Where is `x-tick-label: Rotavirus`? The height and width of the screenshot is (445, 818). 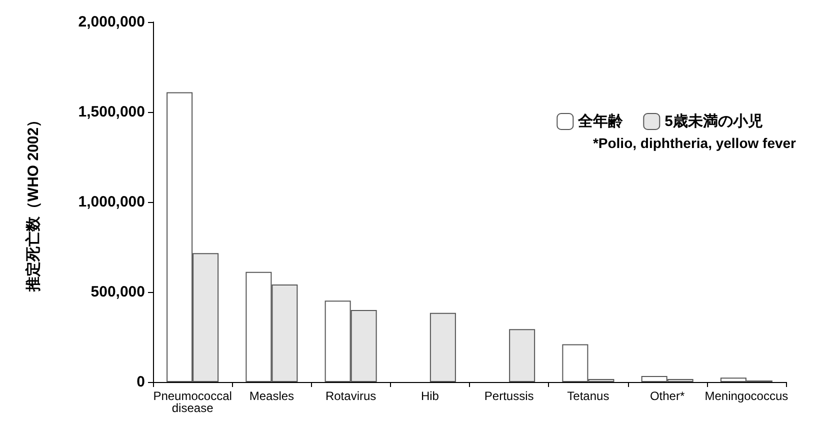
x-tick-label: Rotavirus is located at coordinates (350, 396).